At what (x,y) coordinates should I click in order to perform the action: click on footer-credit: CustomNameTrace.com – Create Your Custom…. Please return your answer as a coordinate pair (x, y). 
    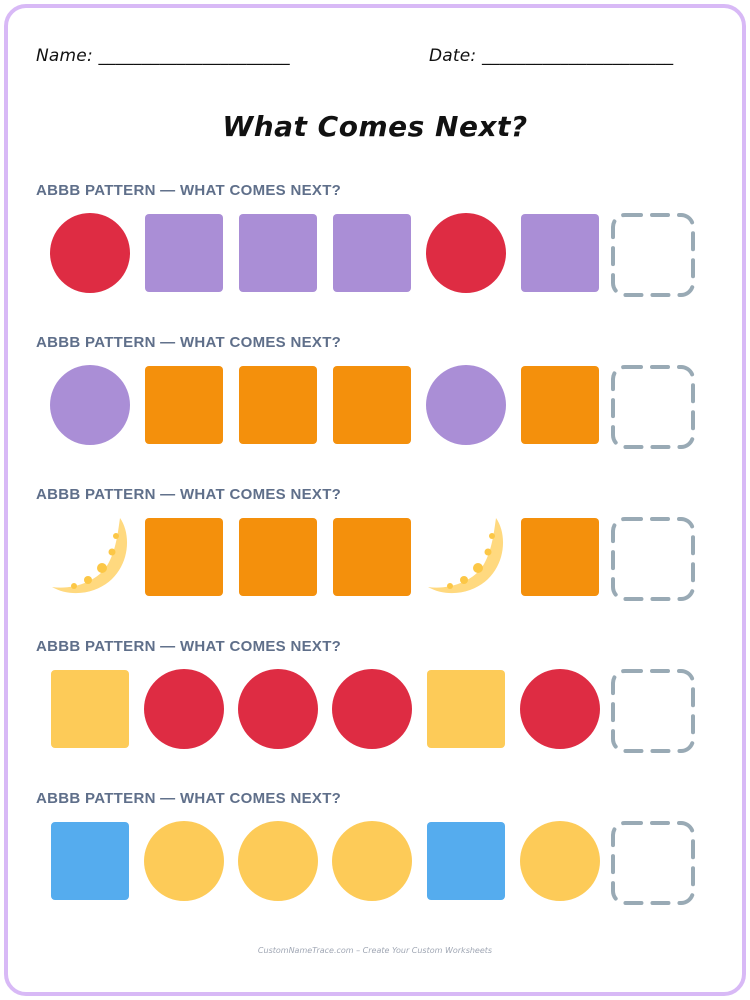
    Looking at the image, I should click on (375, 950).